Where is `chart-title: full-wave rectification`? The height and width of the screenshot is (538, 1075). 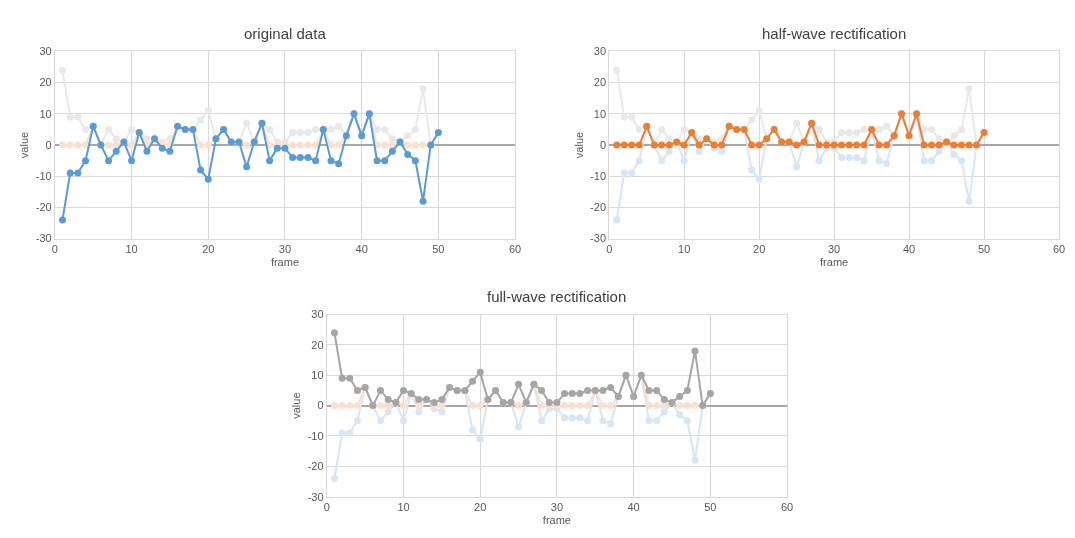 chart-title: full-wave rectification is located at coordinates (557, 296).